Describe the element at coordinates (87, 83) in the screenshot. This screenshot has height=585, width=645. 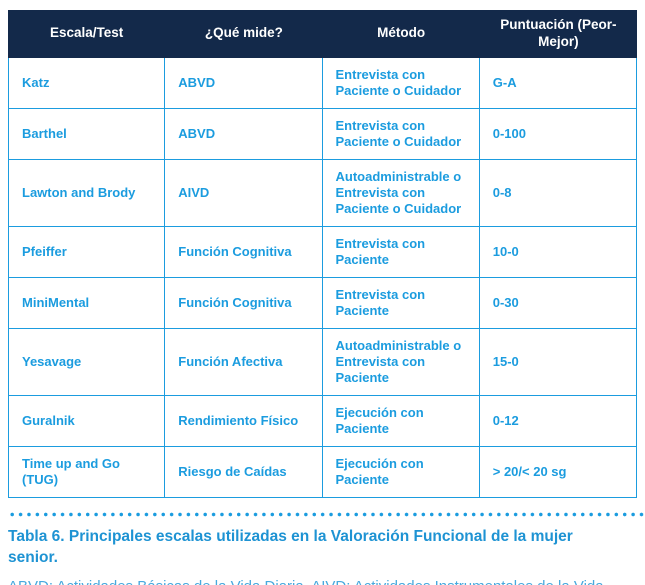
I see `cell-escala: Katz` at that location.